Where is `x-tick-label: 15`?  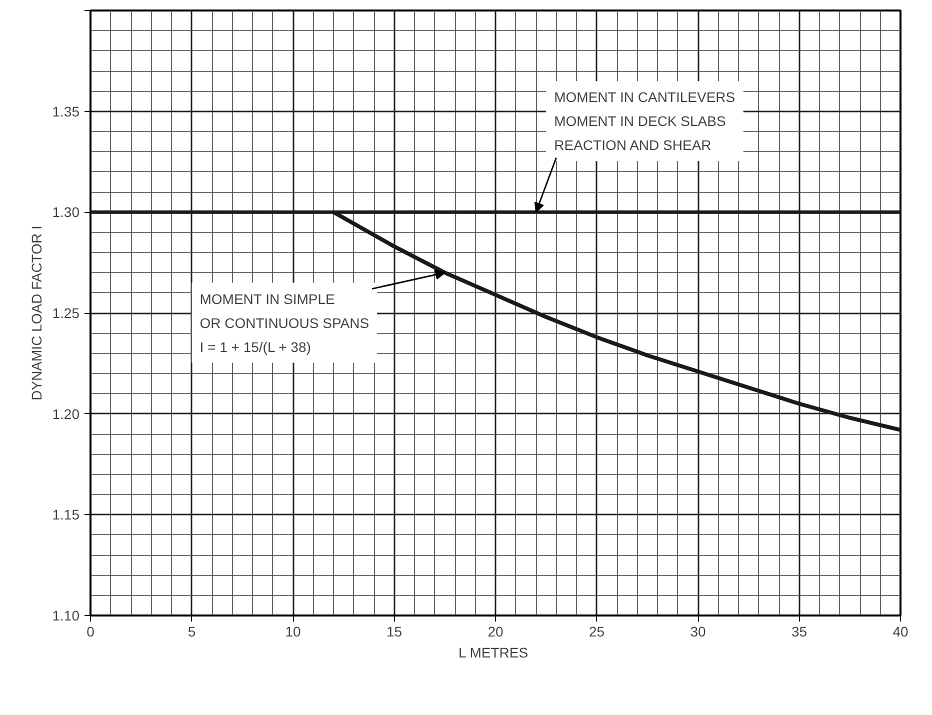 x-tick-label: 15 is located at coordinates (394, 632).